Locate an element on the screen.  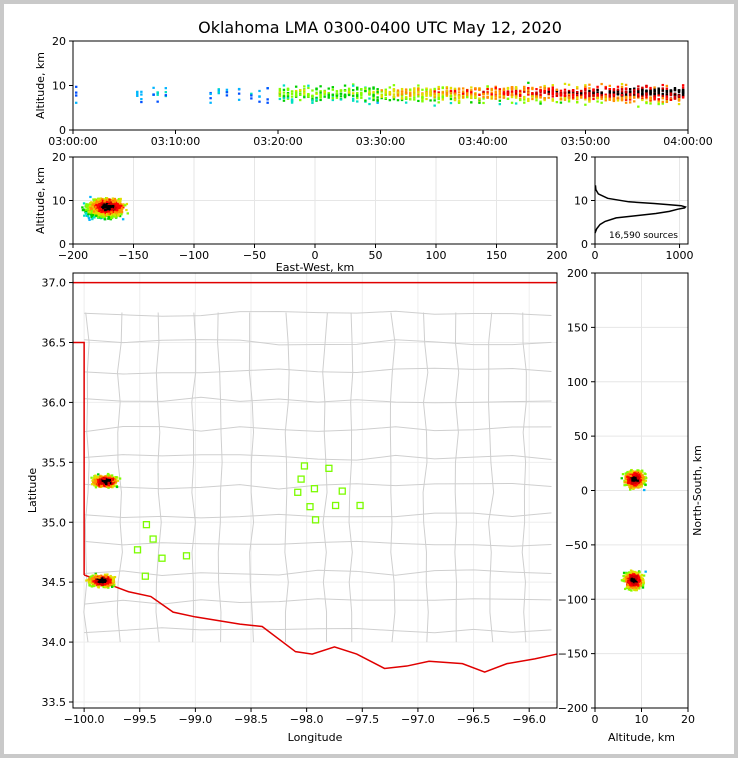
state-border-west is located at coordinates (79, 458).